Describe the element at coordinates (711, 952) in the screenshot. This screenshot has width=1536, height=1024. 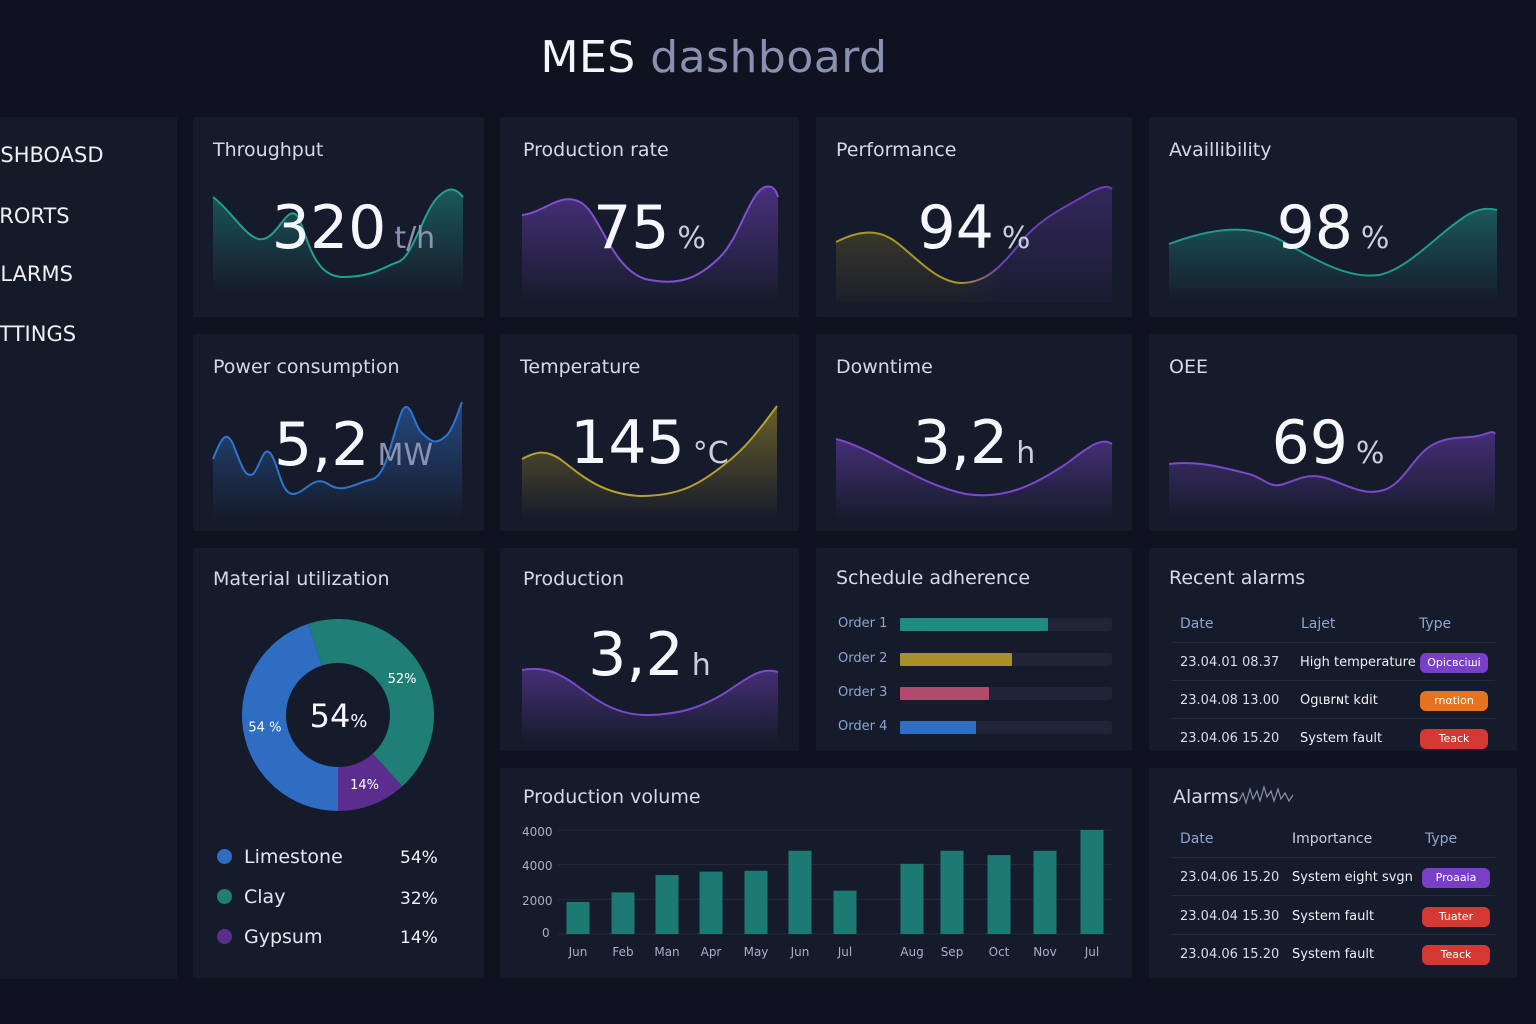
I see `x-tick-label: Apr` at that location.